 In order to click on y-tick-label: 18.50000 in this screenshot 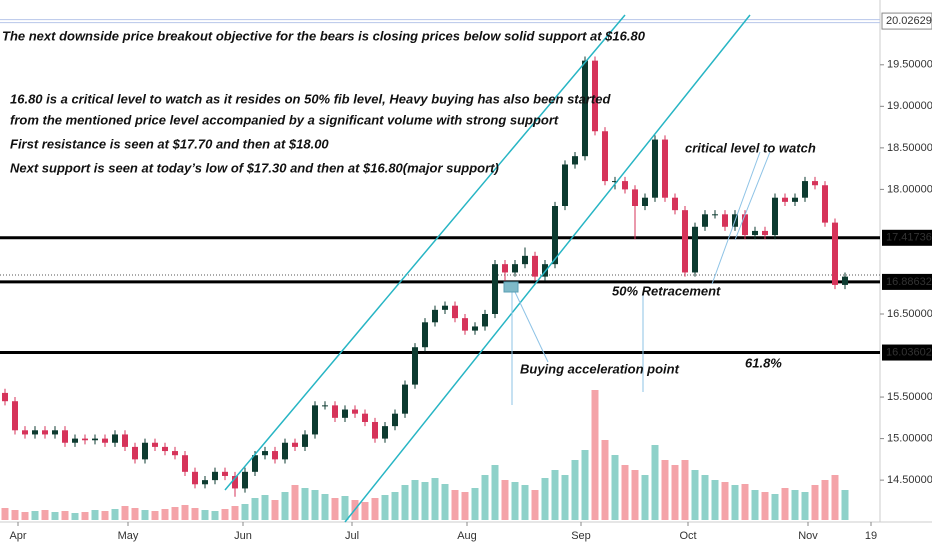, I will do `click(909, 148)`.